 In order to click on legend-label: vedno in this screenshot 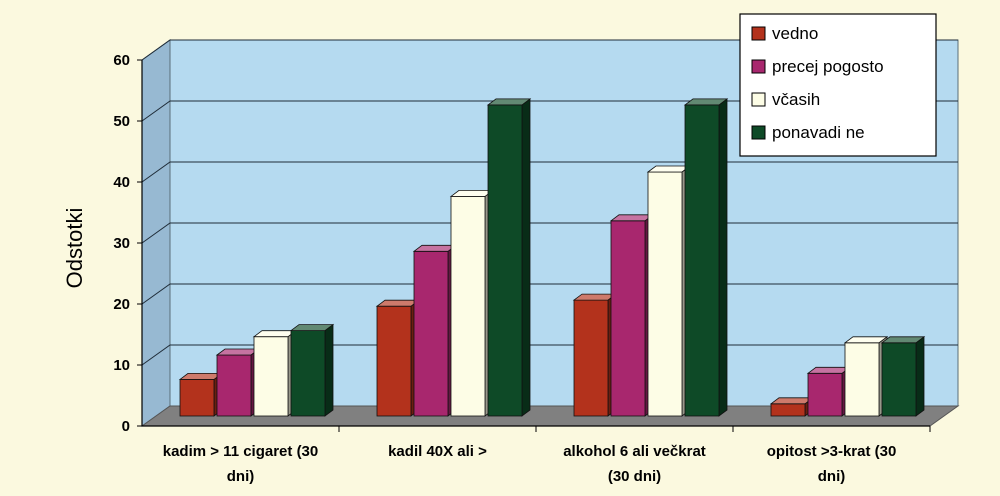, I will do `click(795, 33)`.